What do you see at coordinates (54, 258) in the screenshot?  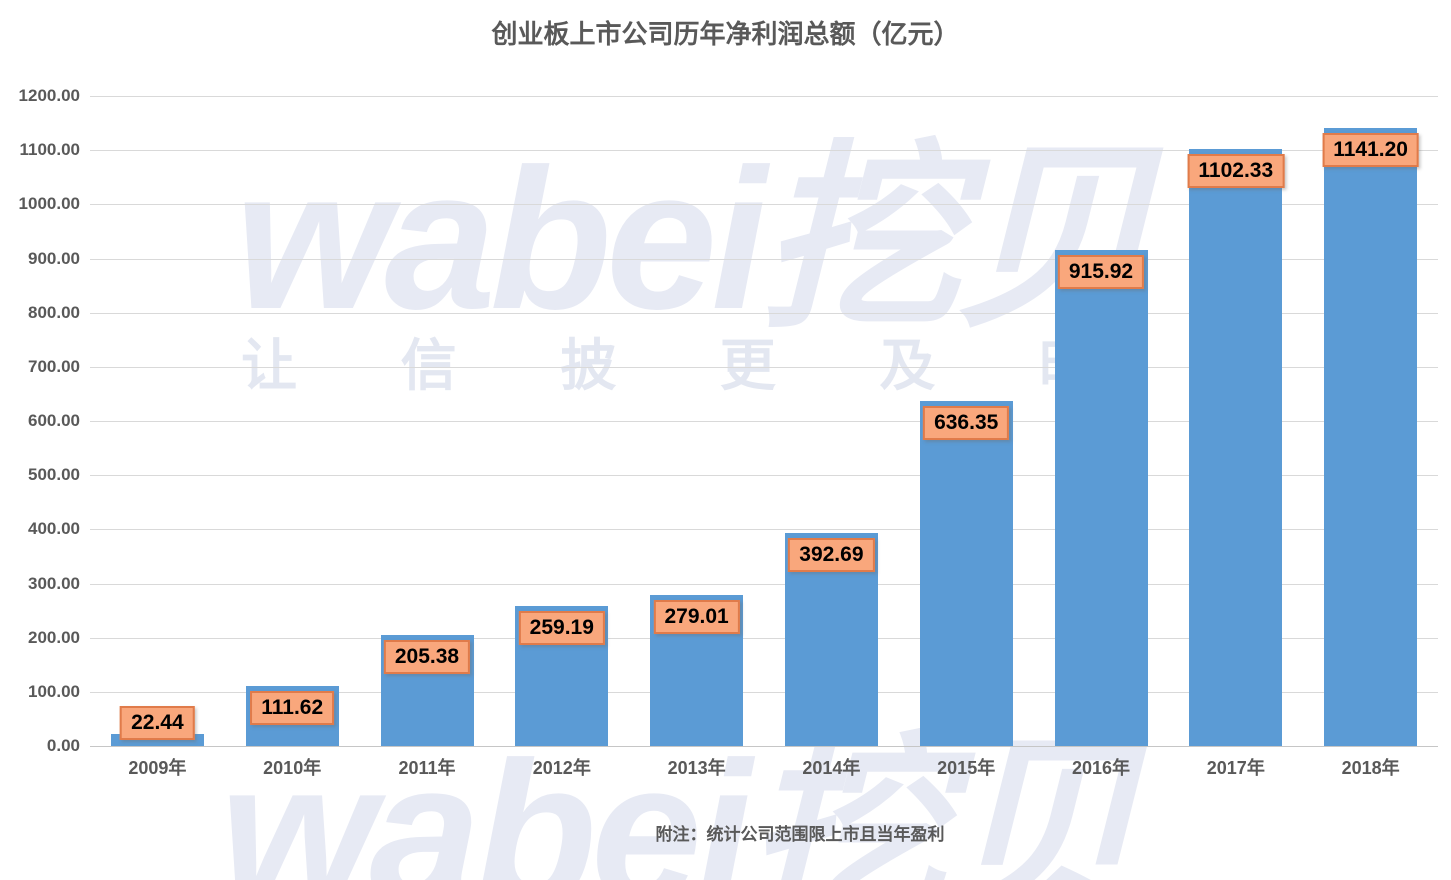 I see `y-tick-label: 900.00` at bounding box center [54, 258].